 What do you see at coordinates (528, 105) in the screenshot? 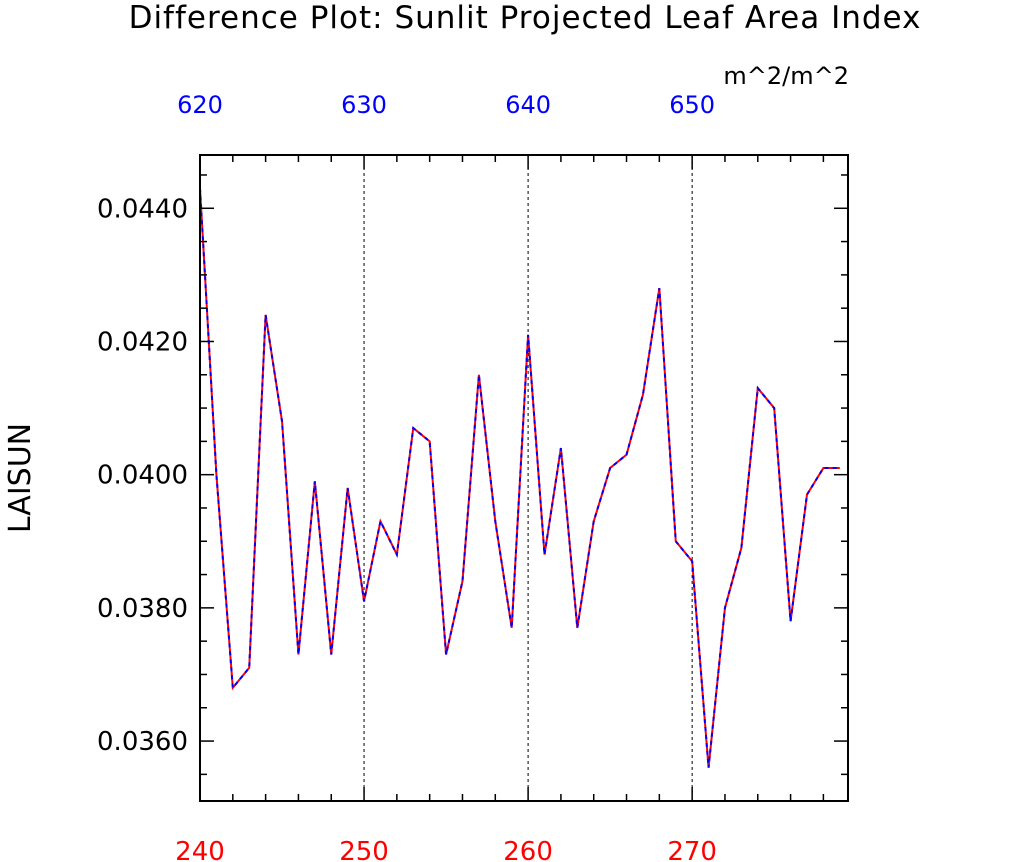
I see `x-tick-label-top: 640` at bounding box center [528, 105].